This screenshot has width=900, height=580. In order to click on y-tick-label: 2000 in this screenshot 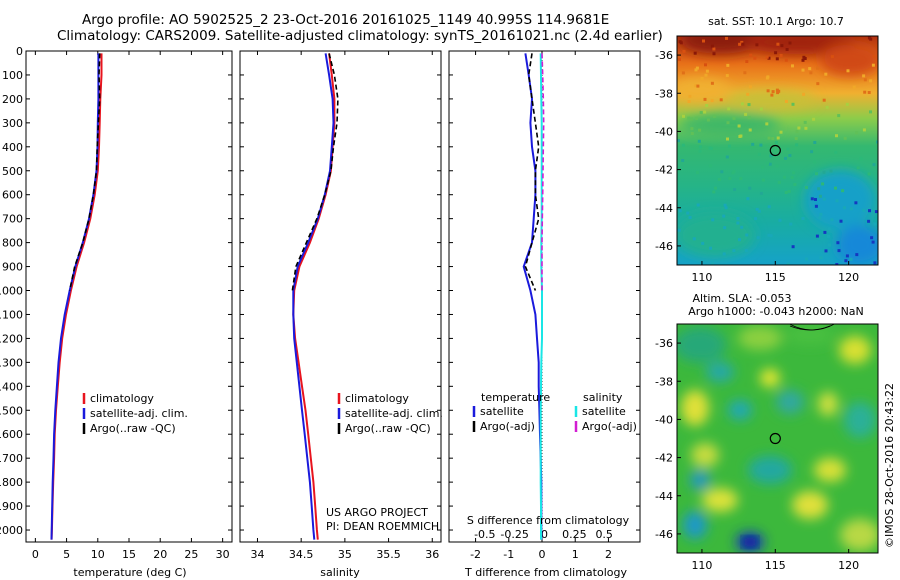, I will do `click(11, 530)`.